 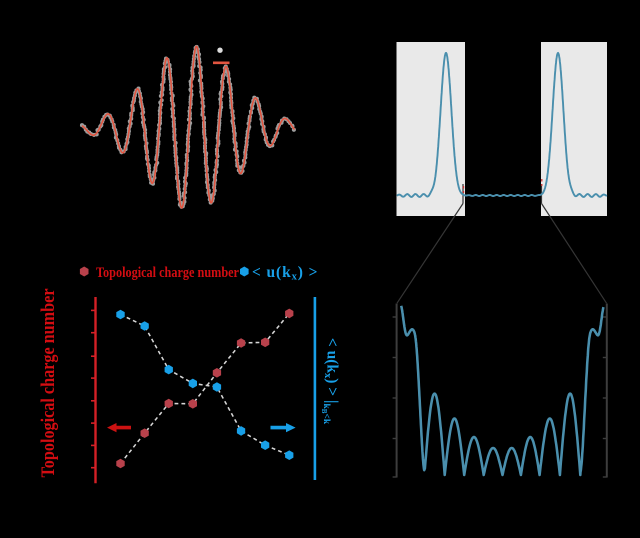 What do you see at coordinates (285, 273) in the screenshot?
I see `svg-text: < u(kx) >` at bounding box center [285, 273].